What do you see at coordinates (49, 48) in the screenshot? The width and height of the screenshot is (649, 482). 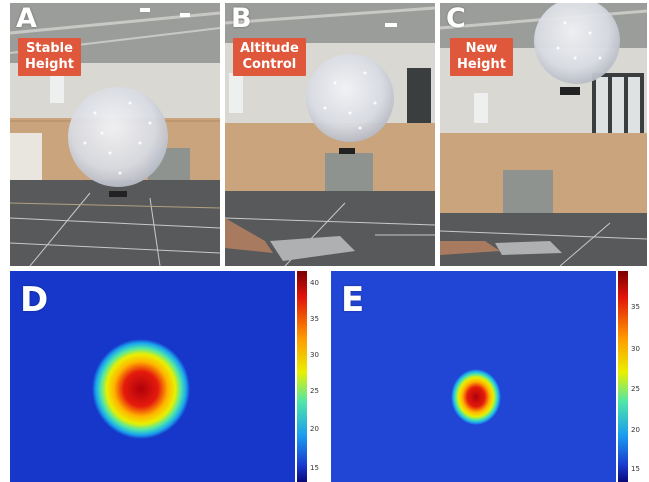 I see `caption-line-1: Stable` at bounding box center [49, 48].